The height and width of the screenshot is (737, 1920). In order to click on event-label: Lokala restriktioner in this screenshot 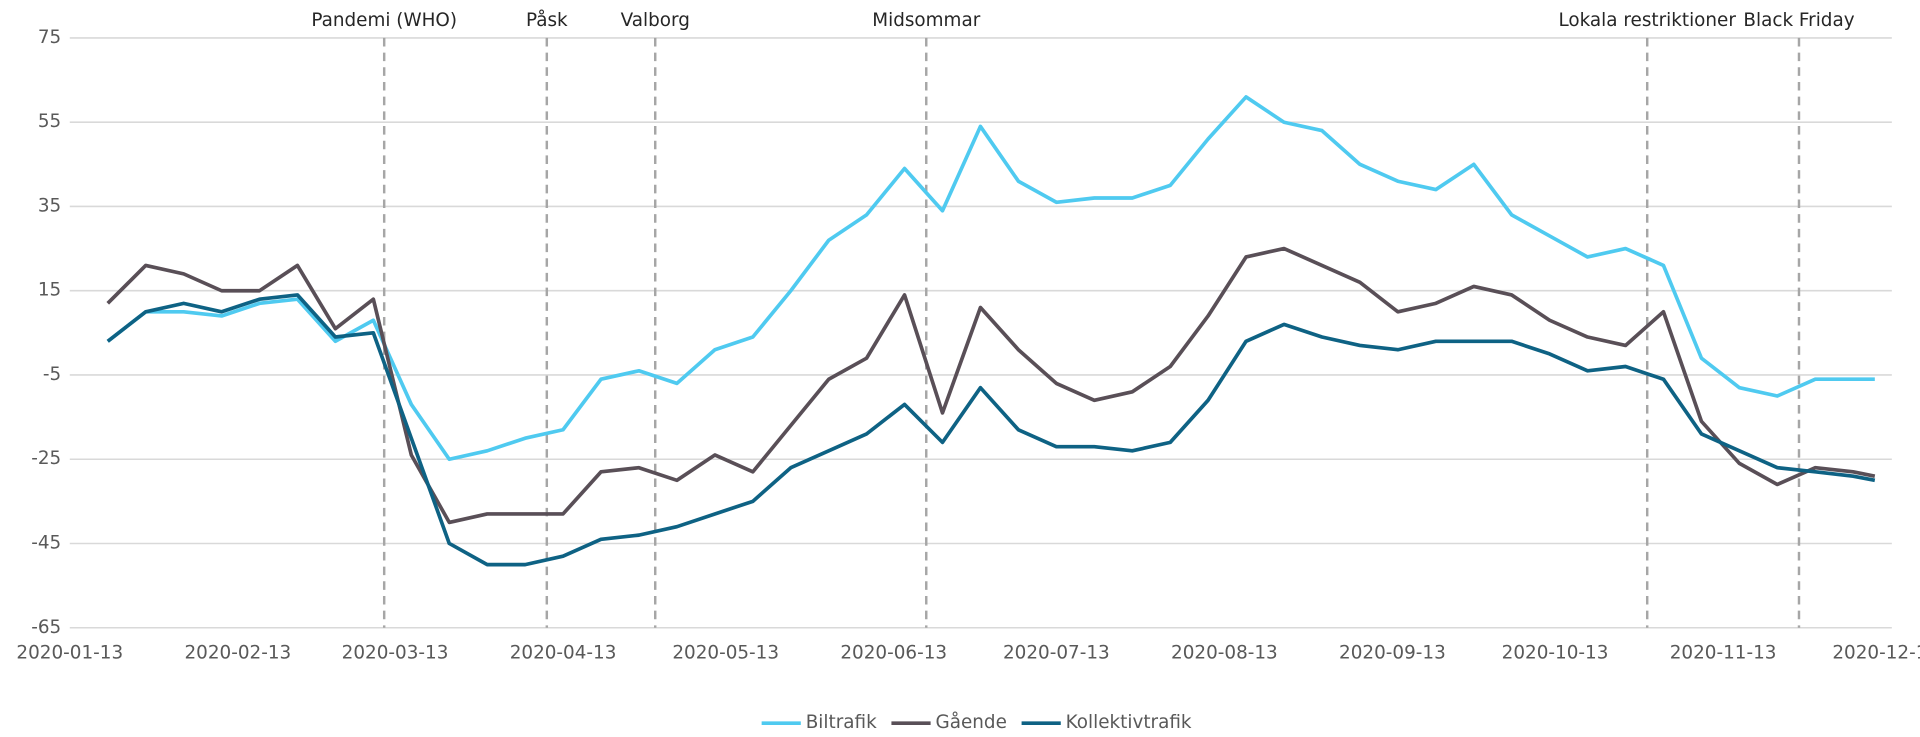, I will do `click(1647, 20)`.